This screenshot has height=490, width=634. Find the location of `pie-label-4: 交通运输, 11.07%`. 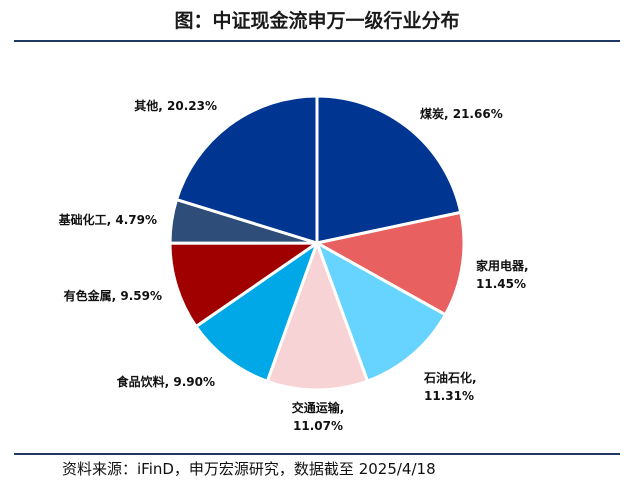

pie-label-4: 交通运输, 11.07% is located at coordinates (318, 416).